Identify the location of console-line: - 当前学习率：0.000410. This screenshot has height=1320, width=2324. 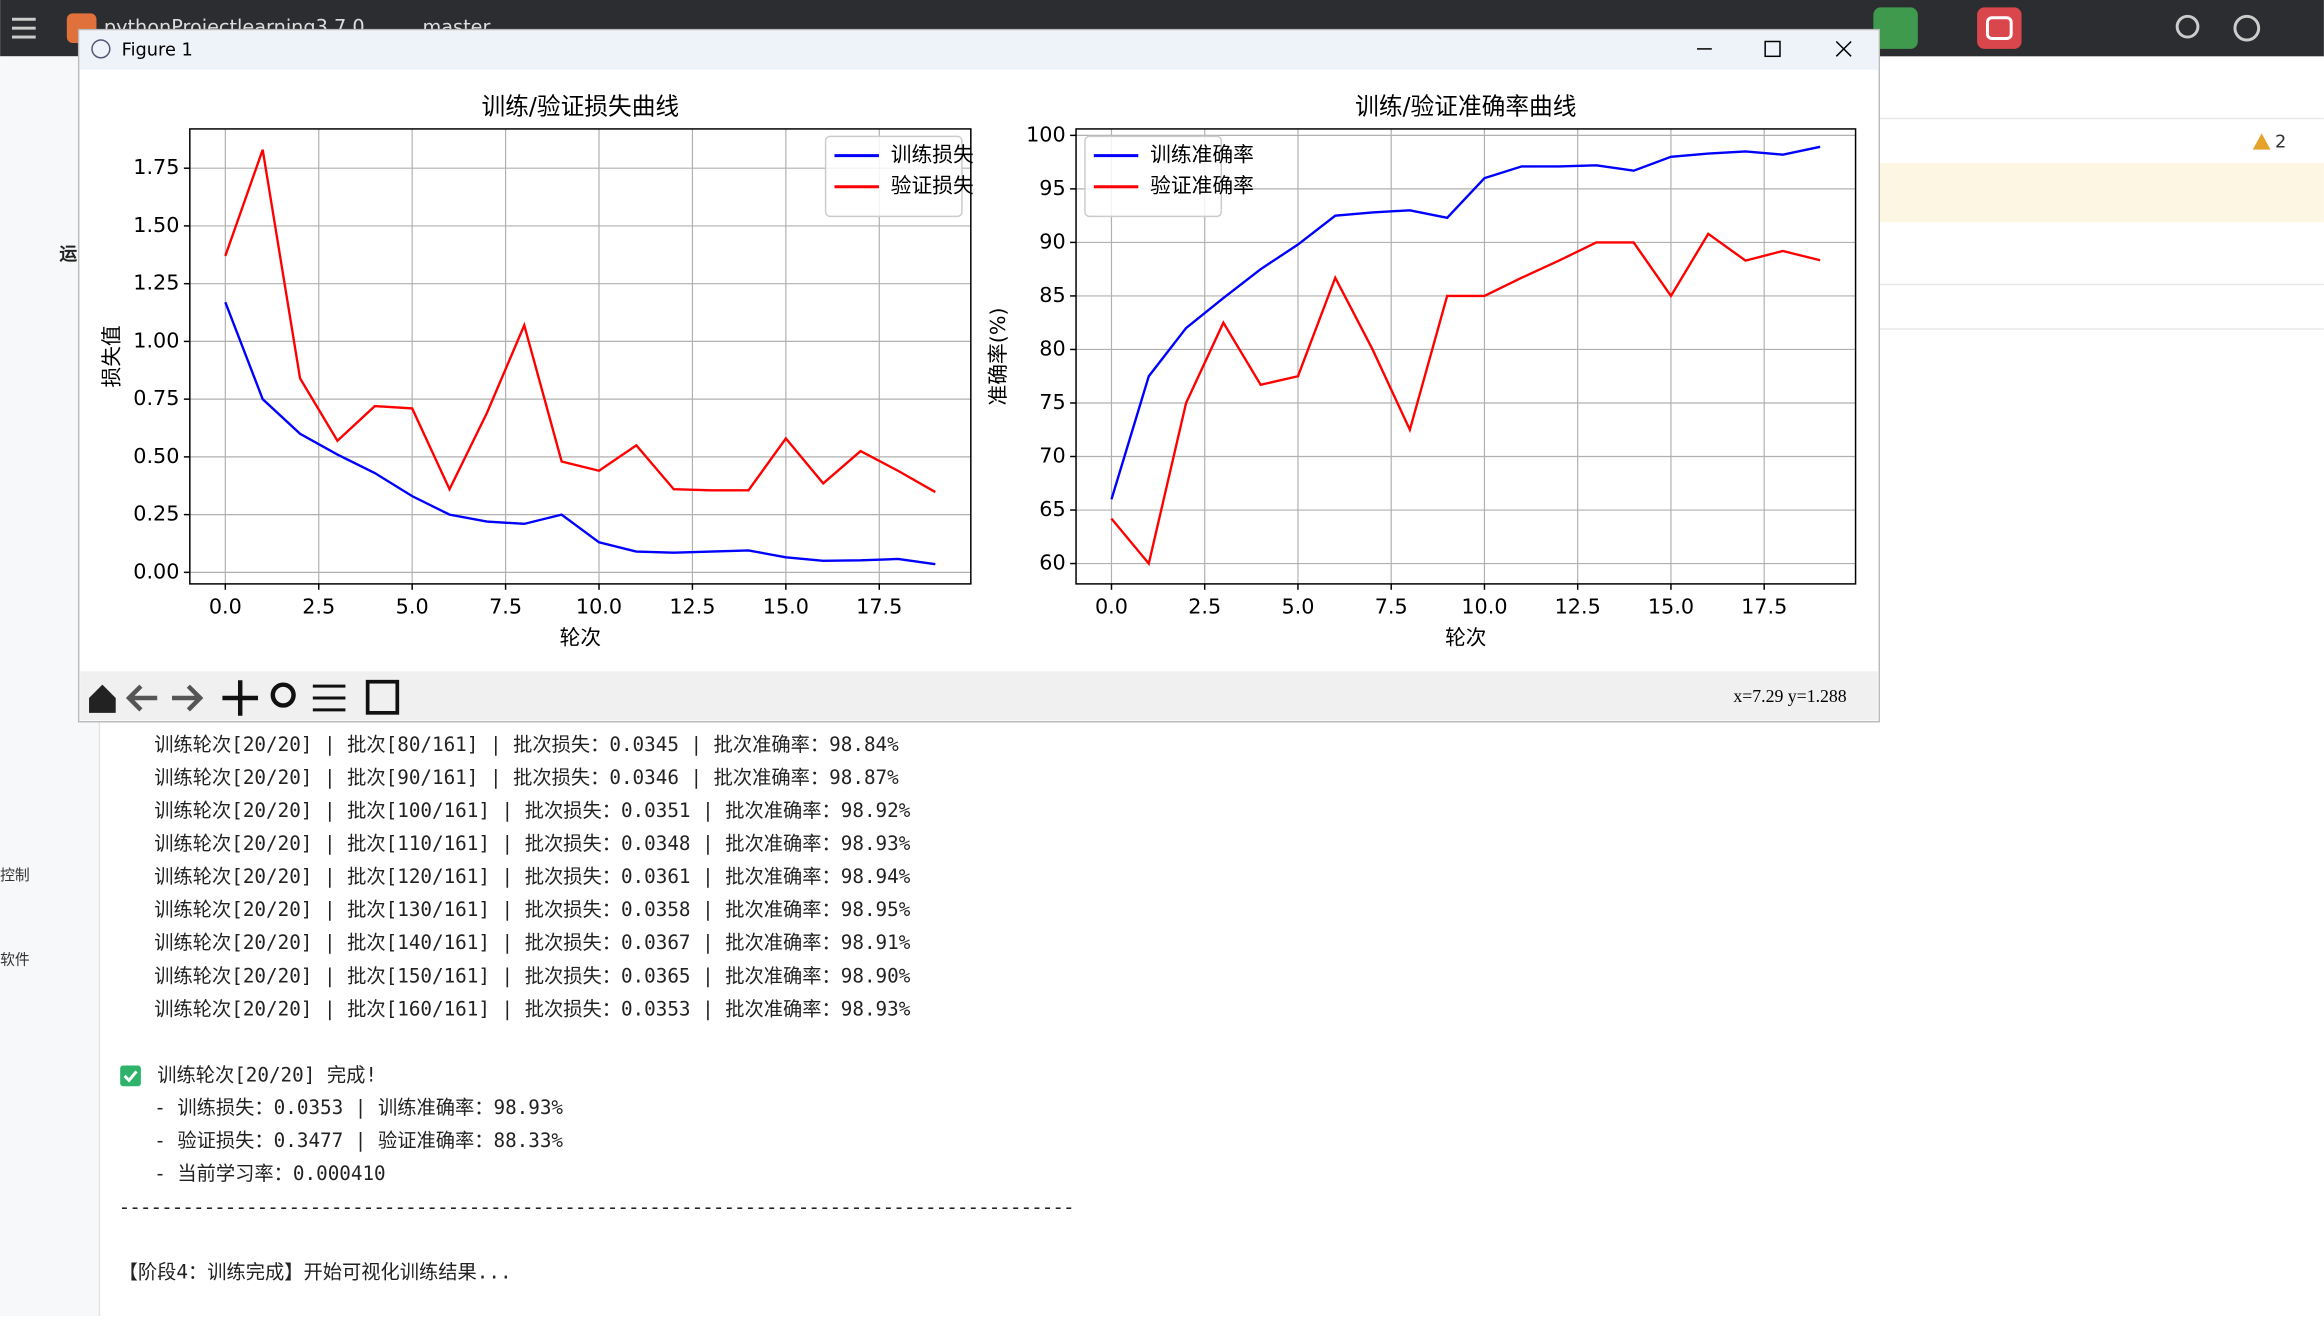
(269, 1173).